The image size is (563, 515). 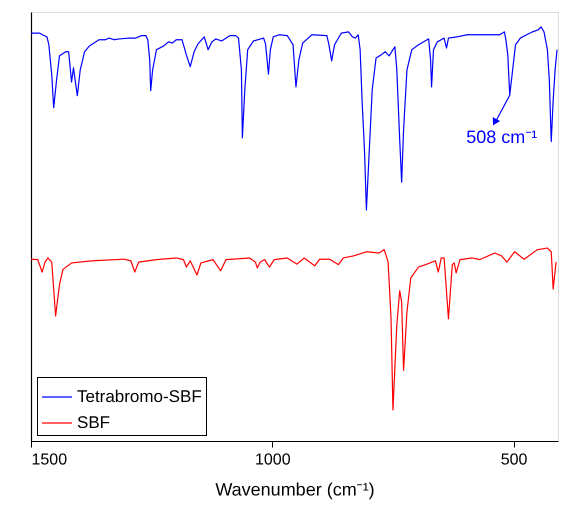 What do you see at coordinates (273, 460) in the screenshot?
I see `x-tick-label: 1000` at bounding box center [273, 460].